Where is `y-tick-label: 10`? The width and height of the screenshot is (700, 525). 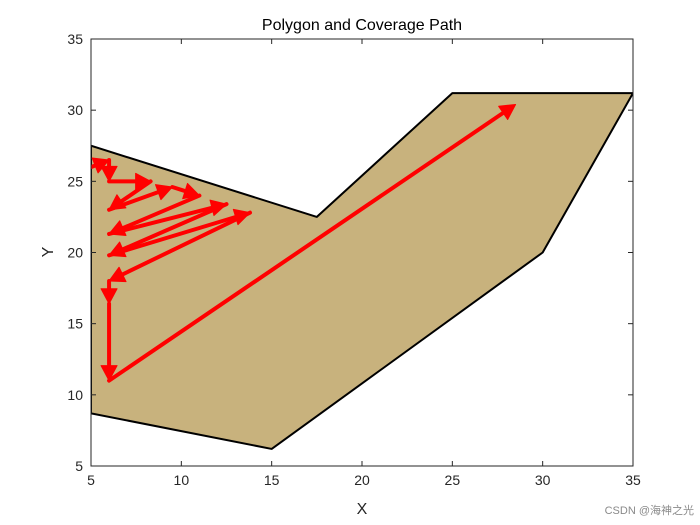 y-tick-label: 10 is located at coordinates (75, 395).